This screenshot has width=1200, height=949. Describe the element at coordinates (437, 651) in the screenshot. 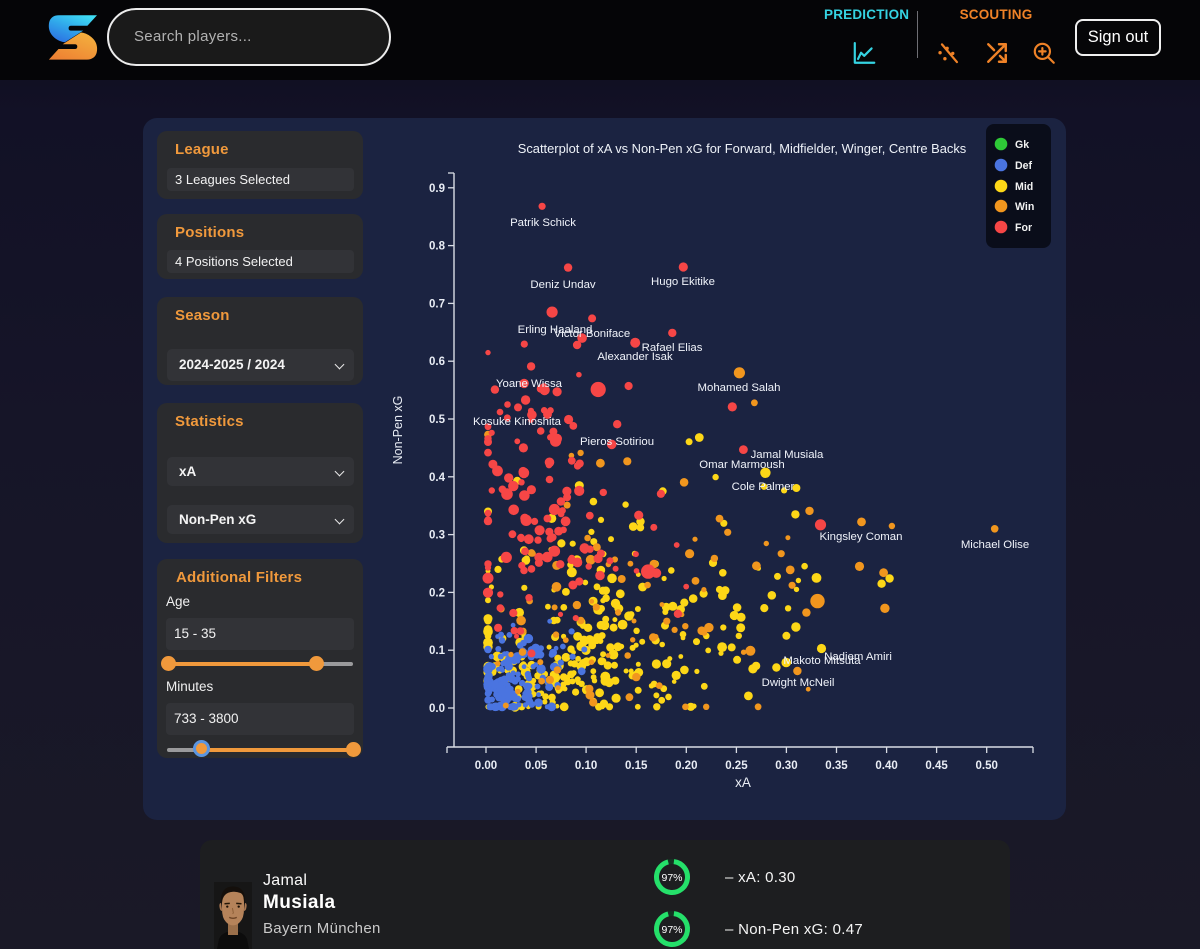

I see `svg-text: 0.1` at that location.